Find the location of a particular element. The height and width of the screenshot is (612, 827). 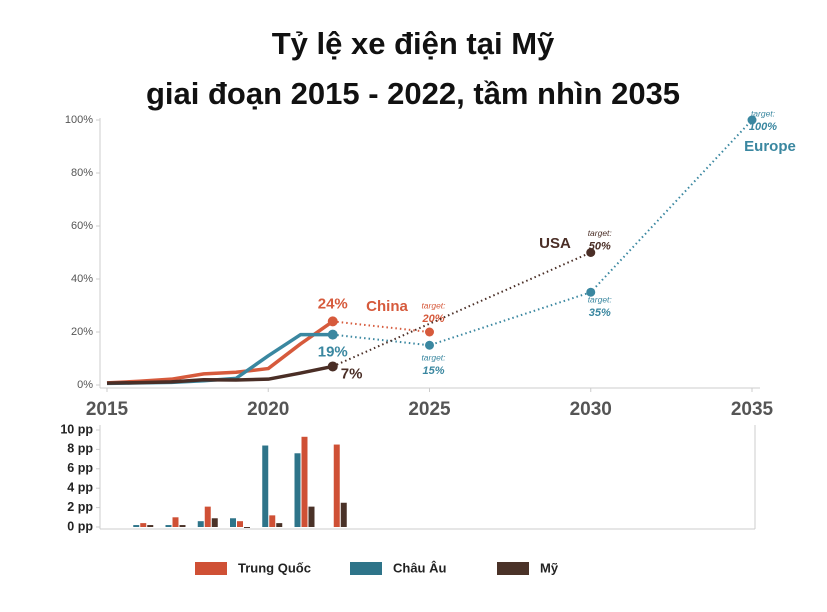

series-name: China is located at coordinates (387, 306).